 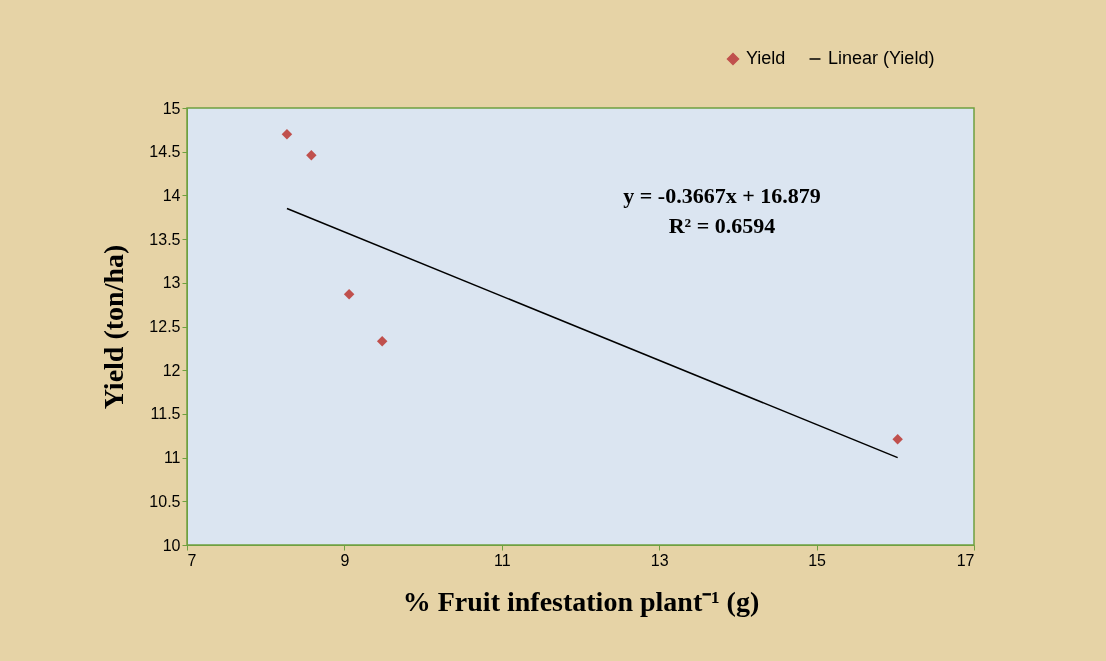 I want to click on y-tick-label: 15, so click(x=171, y=108).